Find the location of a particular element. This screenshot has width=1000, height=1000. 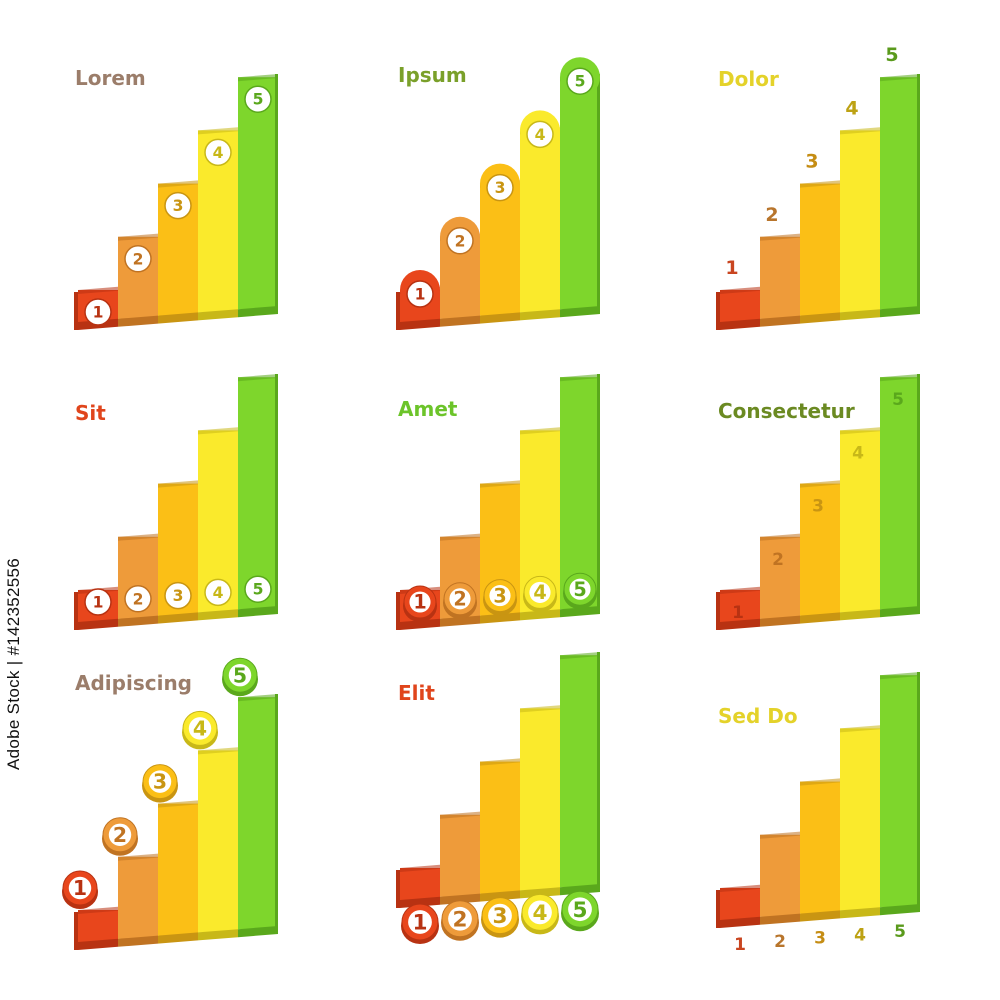

chart-title: Elit is located at coordinates (416, 693).